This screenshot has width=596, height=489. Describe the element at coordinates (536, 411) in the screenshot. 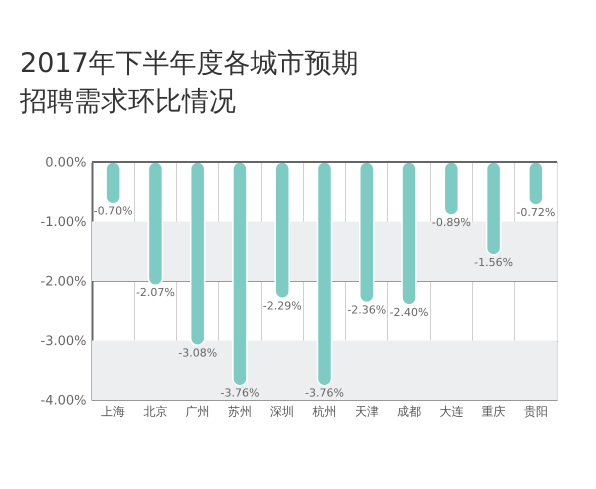

I see `x-tick-label: 贵阳` at that location.